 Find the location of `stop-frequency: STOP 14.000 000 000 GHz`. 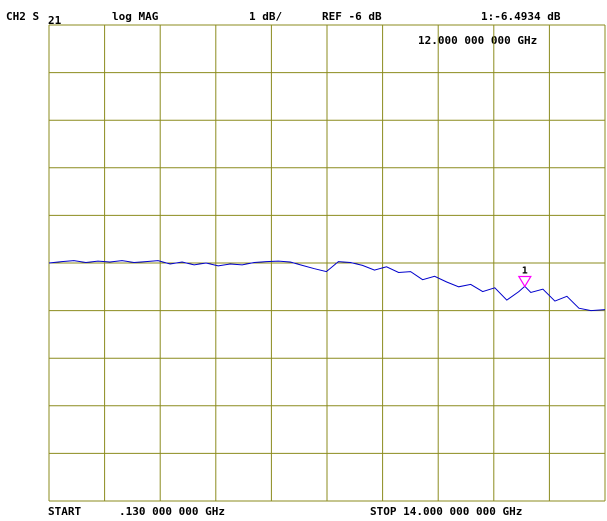

stop-frequency: STOP 14.000 000 000 GHz is located at coordinates (446, 511).